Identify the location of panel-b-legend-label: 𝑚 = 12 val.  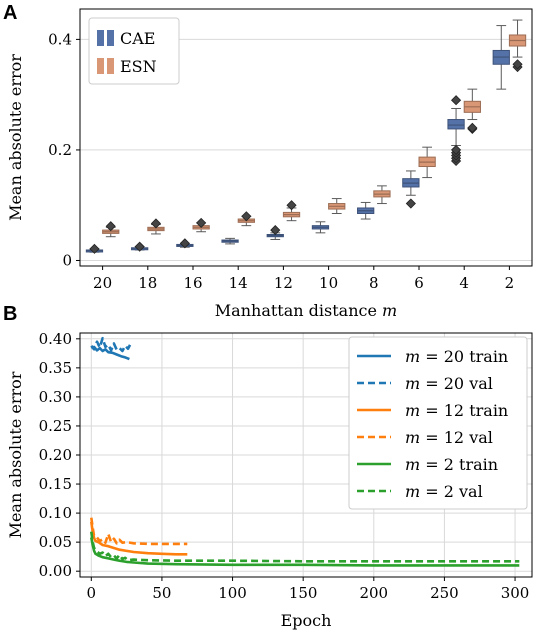
(449, 437).